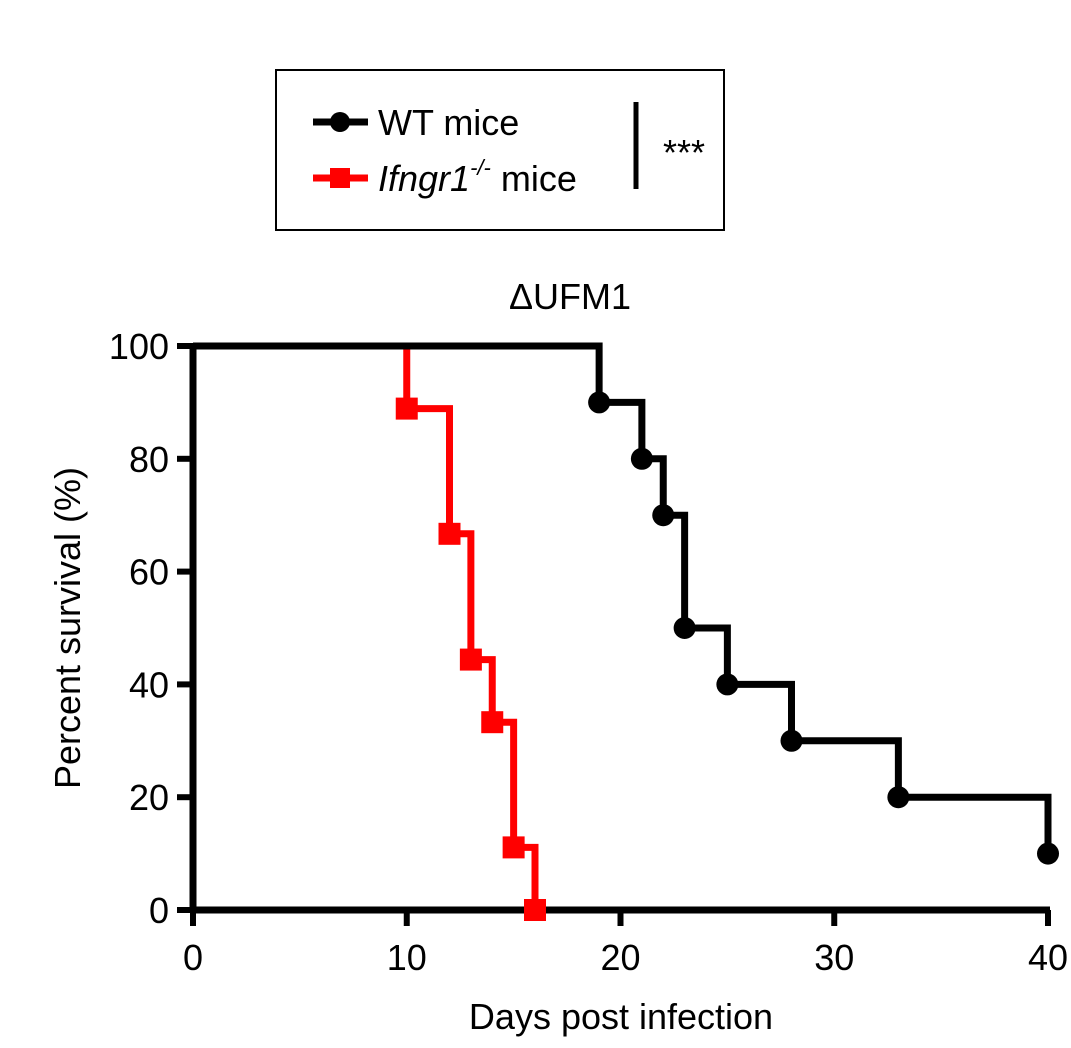 This screenshot has height=1048, width=1071. I want to click on significance-label: ***, so click(684, 152).